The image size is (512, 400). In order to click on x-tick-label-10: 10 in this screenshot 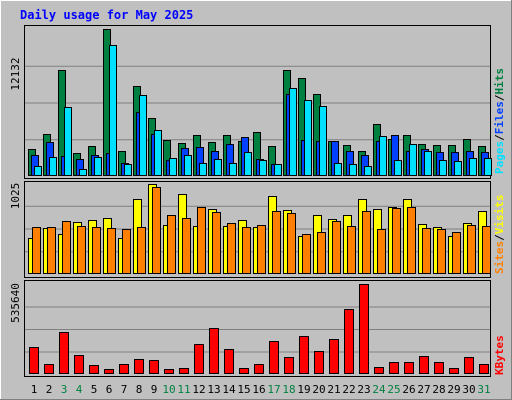, I will do `click(168, 389)`.